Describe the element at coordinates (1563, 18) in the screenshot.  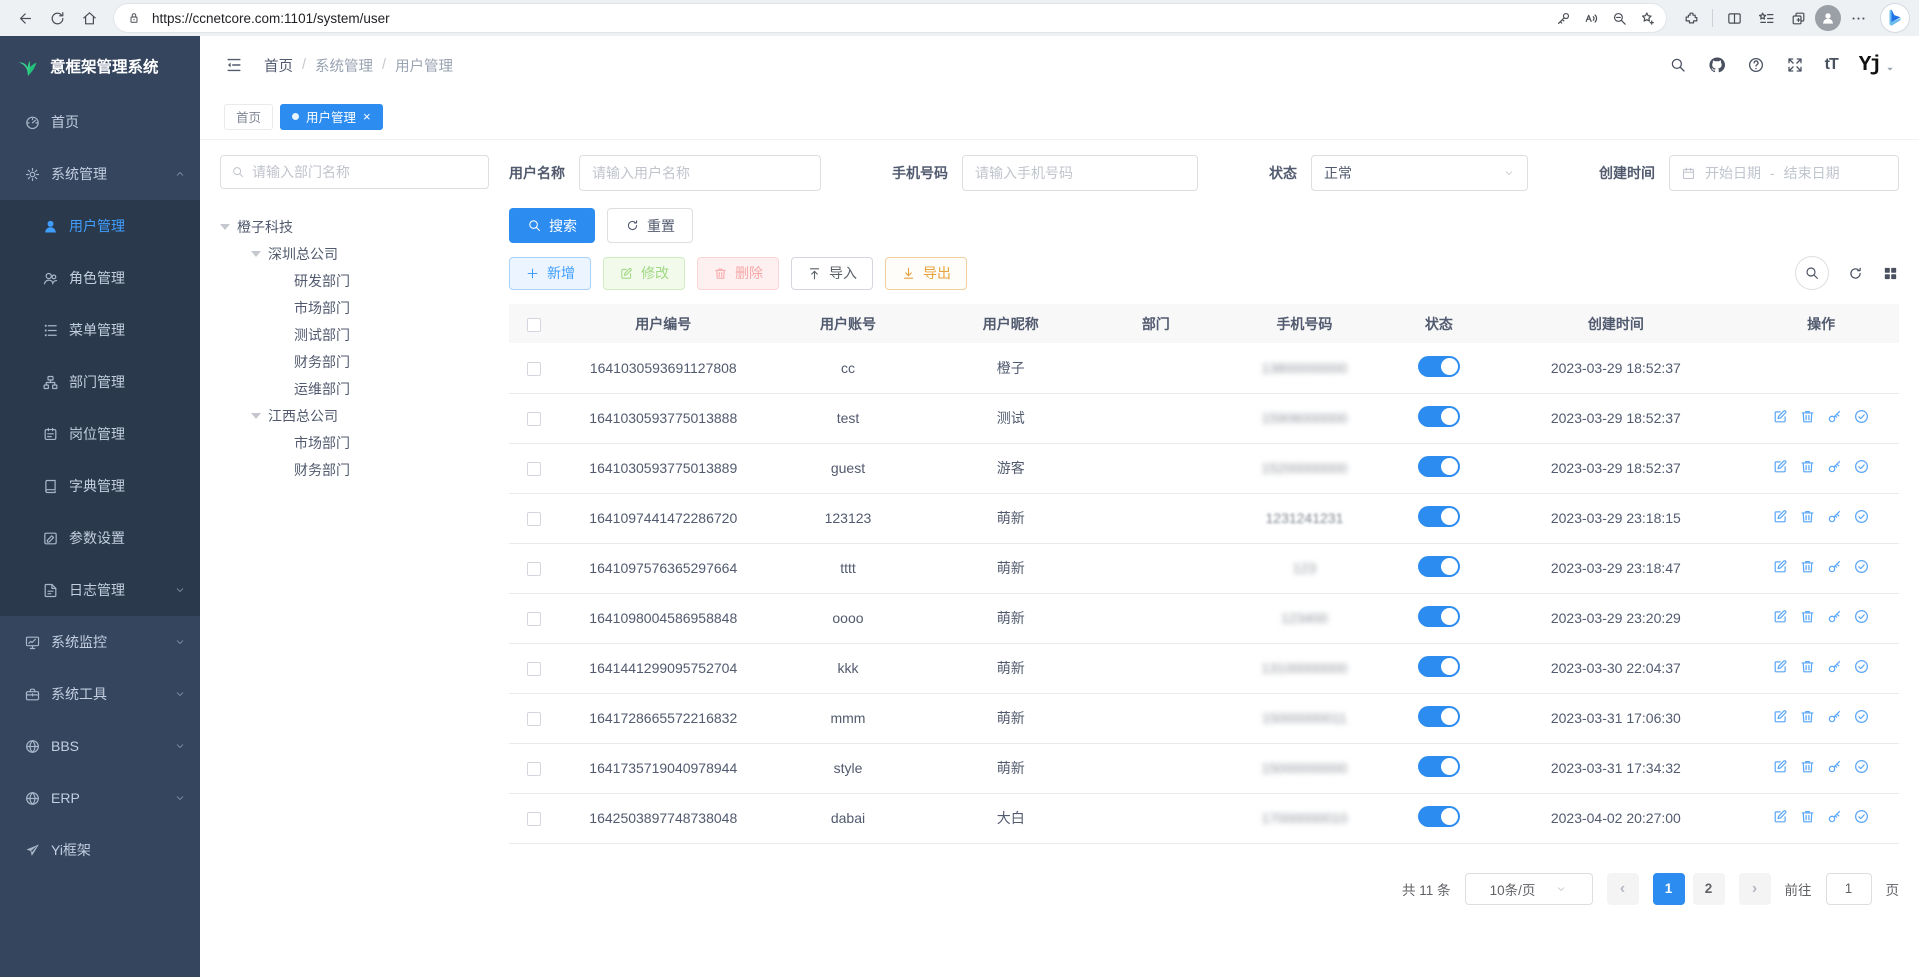
I see `password-key-icon` at that location.